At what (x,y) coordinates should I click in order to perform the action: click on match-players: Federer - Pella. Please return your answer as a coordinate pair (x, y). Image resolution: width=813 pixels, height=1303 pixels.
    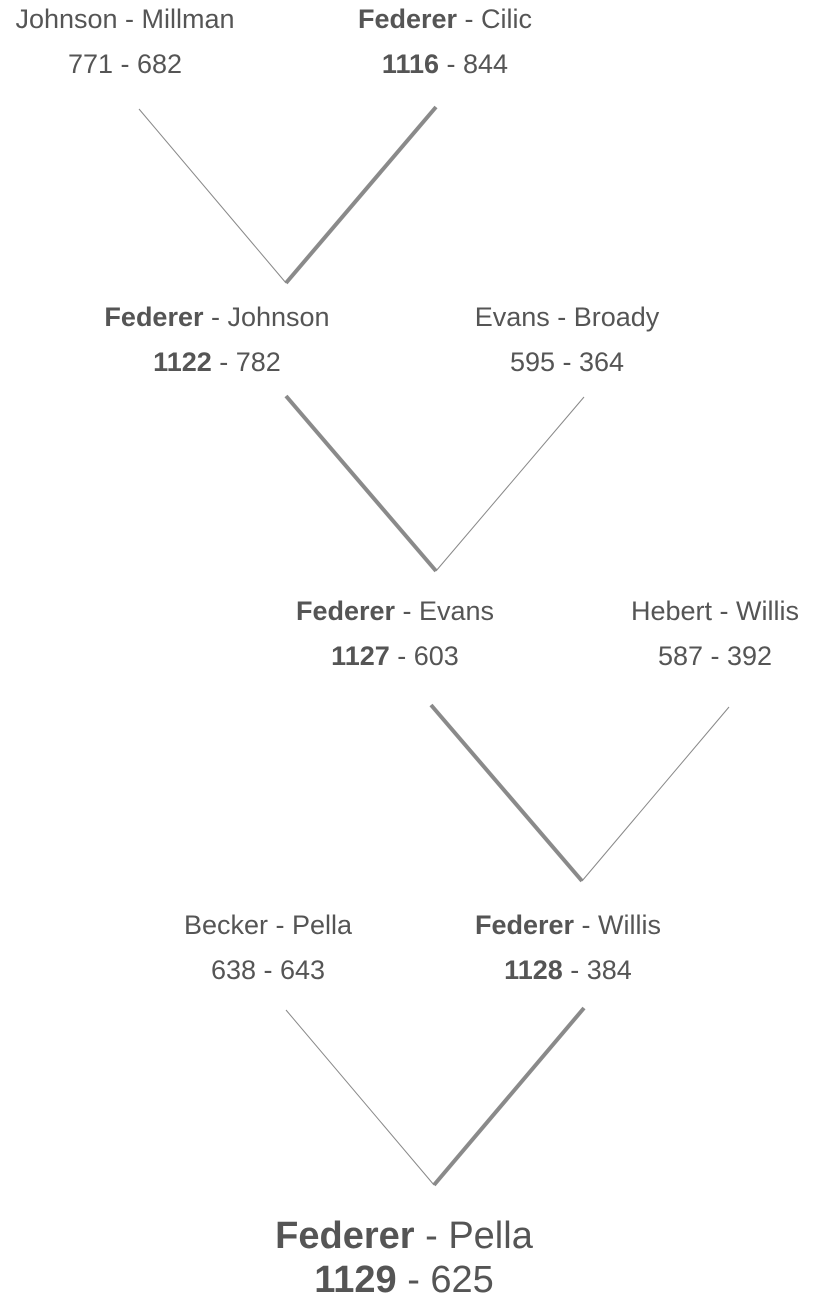
    Looking at the image, I should click on (404, 1236).